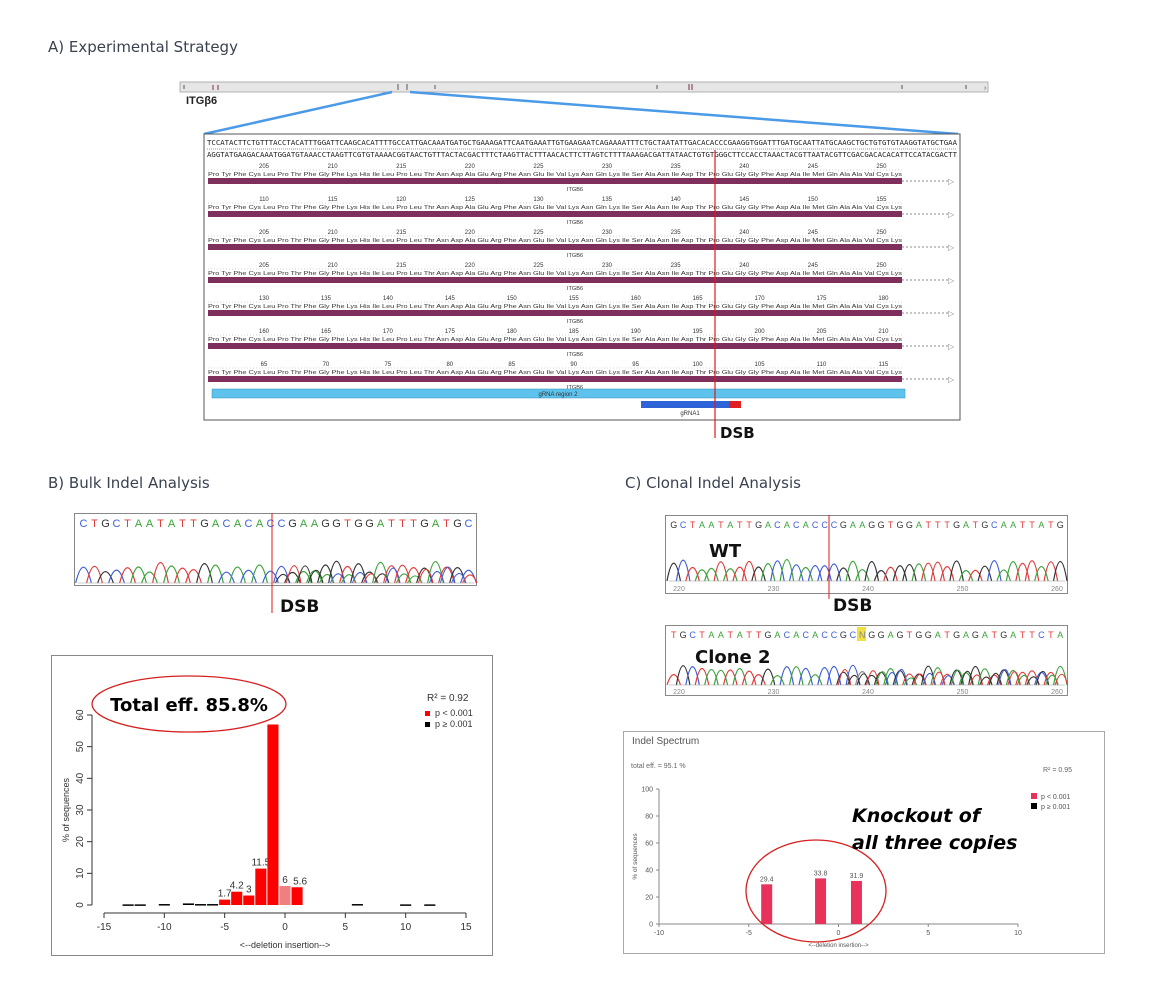  Describe the element at coordinates (881, 233) in the screenshot. I see `aa-position-number: 250` at that location.